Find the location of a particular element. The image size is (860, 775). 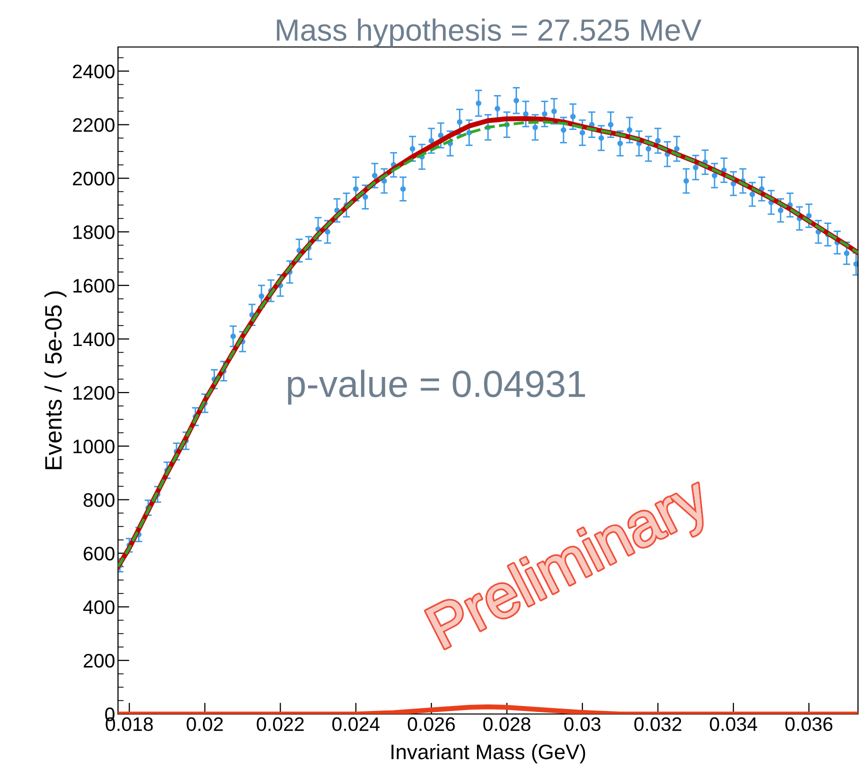

x-tick-label: 0.034 is located at coordinates (734, 724).